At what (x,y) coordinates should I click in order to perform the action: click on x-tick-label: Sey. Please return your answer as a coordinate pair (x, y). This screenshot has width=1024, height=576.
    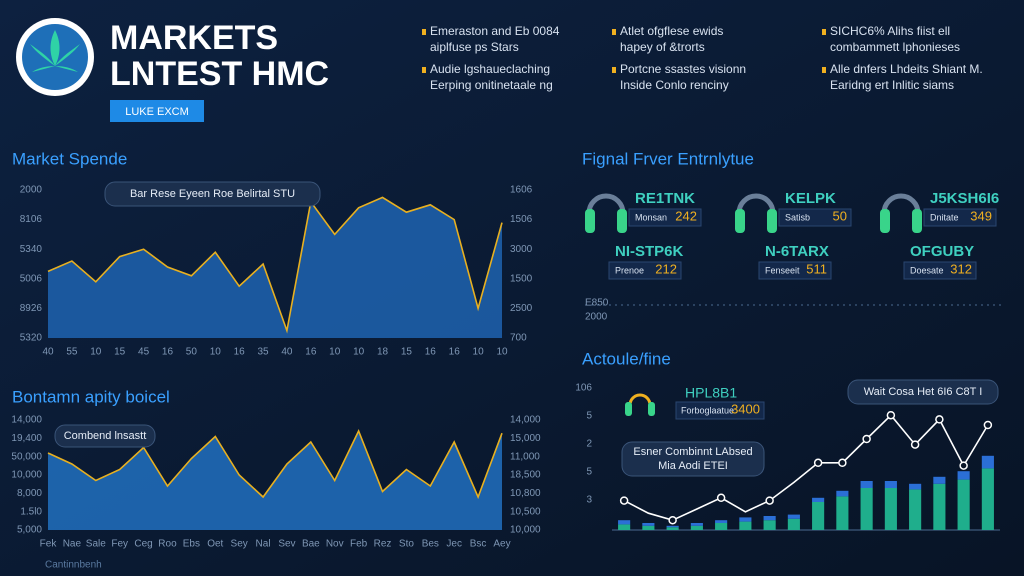
    Looking at the image, I should click on (239, 544).